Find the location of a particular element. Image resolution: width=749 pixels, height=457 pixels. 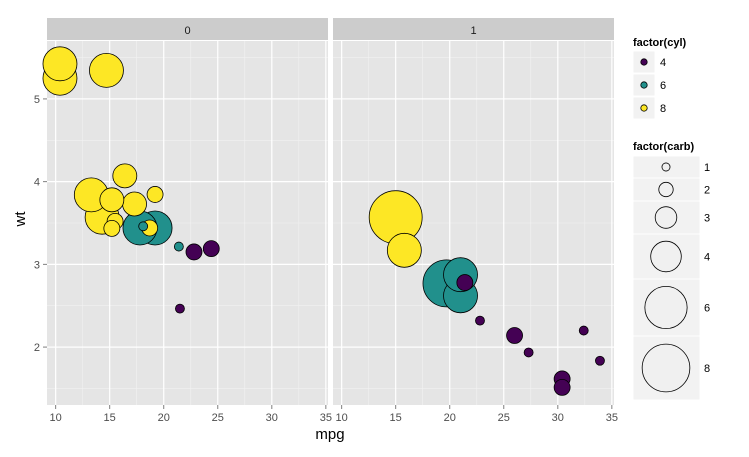

legend-carb: factor(carb) 1 2 3 4 6 8 is located at coordinates (671, 271).